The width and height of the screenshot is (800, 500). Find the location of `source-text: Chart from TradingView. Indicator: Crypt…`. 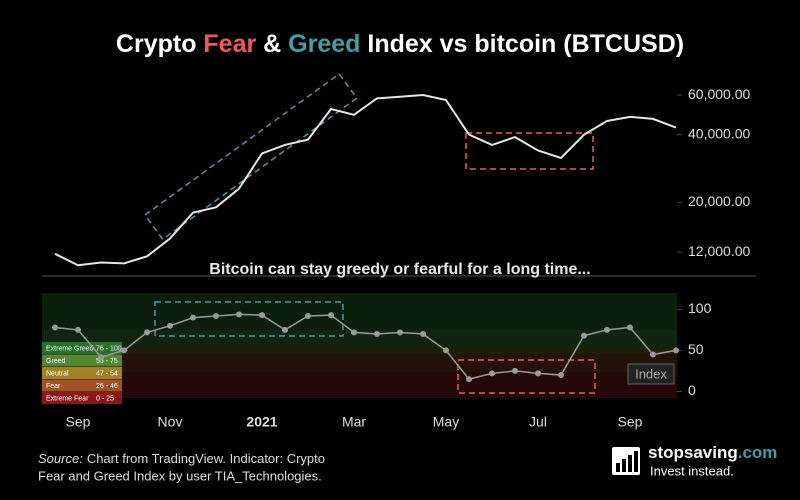

source-text: Chart from TradingView. Indicator: Crypt… is located at coordinates (206, 458).